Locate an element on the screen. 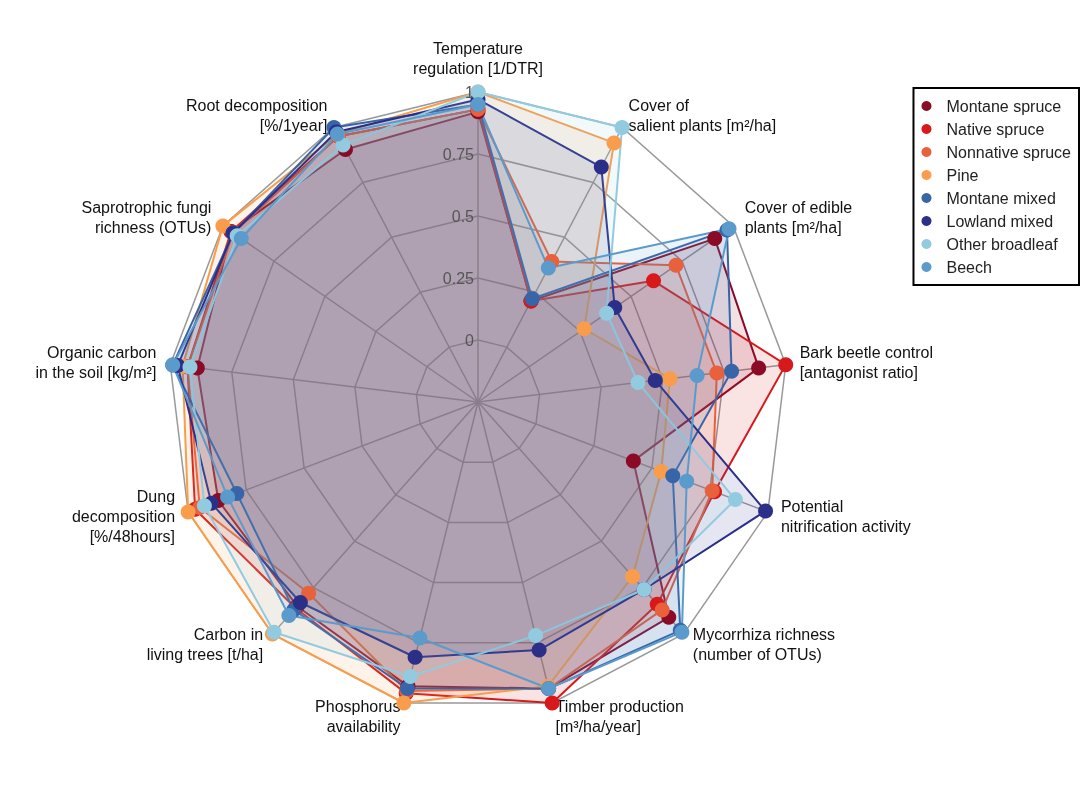 The width and height of the screenshot is (1081, 786). legend-label: Montane spruce is located at coordinates (1004, 106).